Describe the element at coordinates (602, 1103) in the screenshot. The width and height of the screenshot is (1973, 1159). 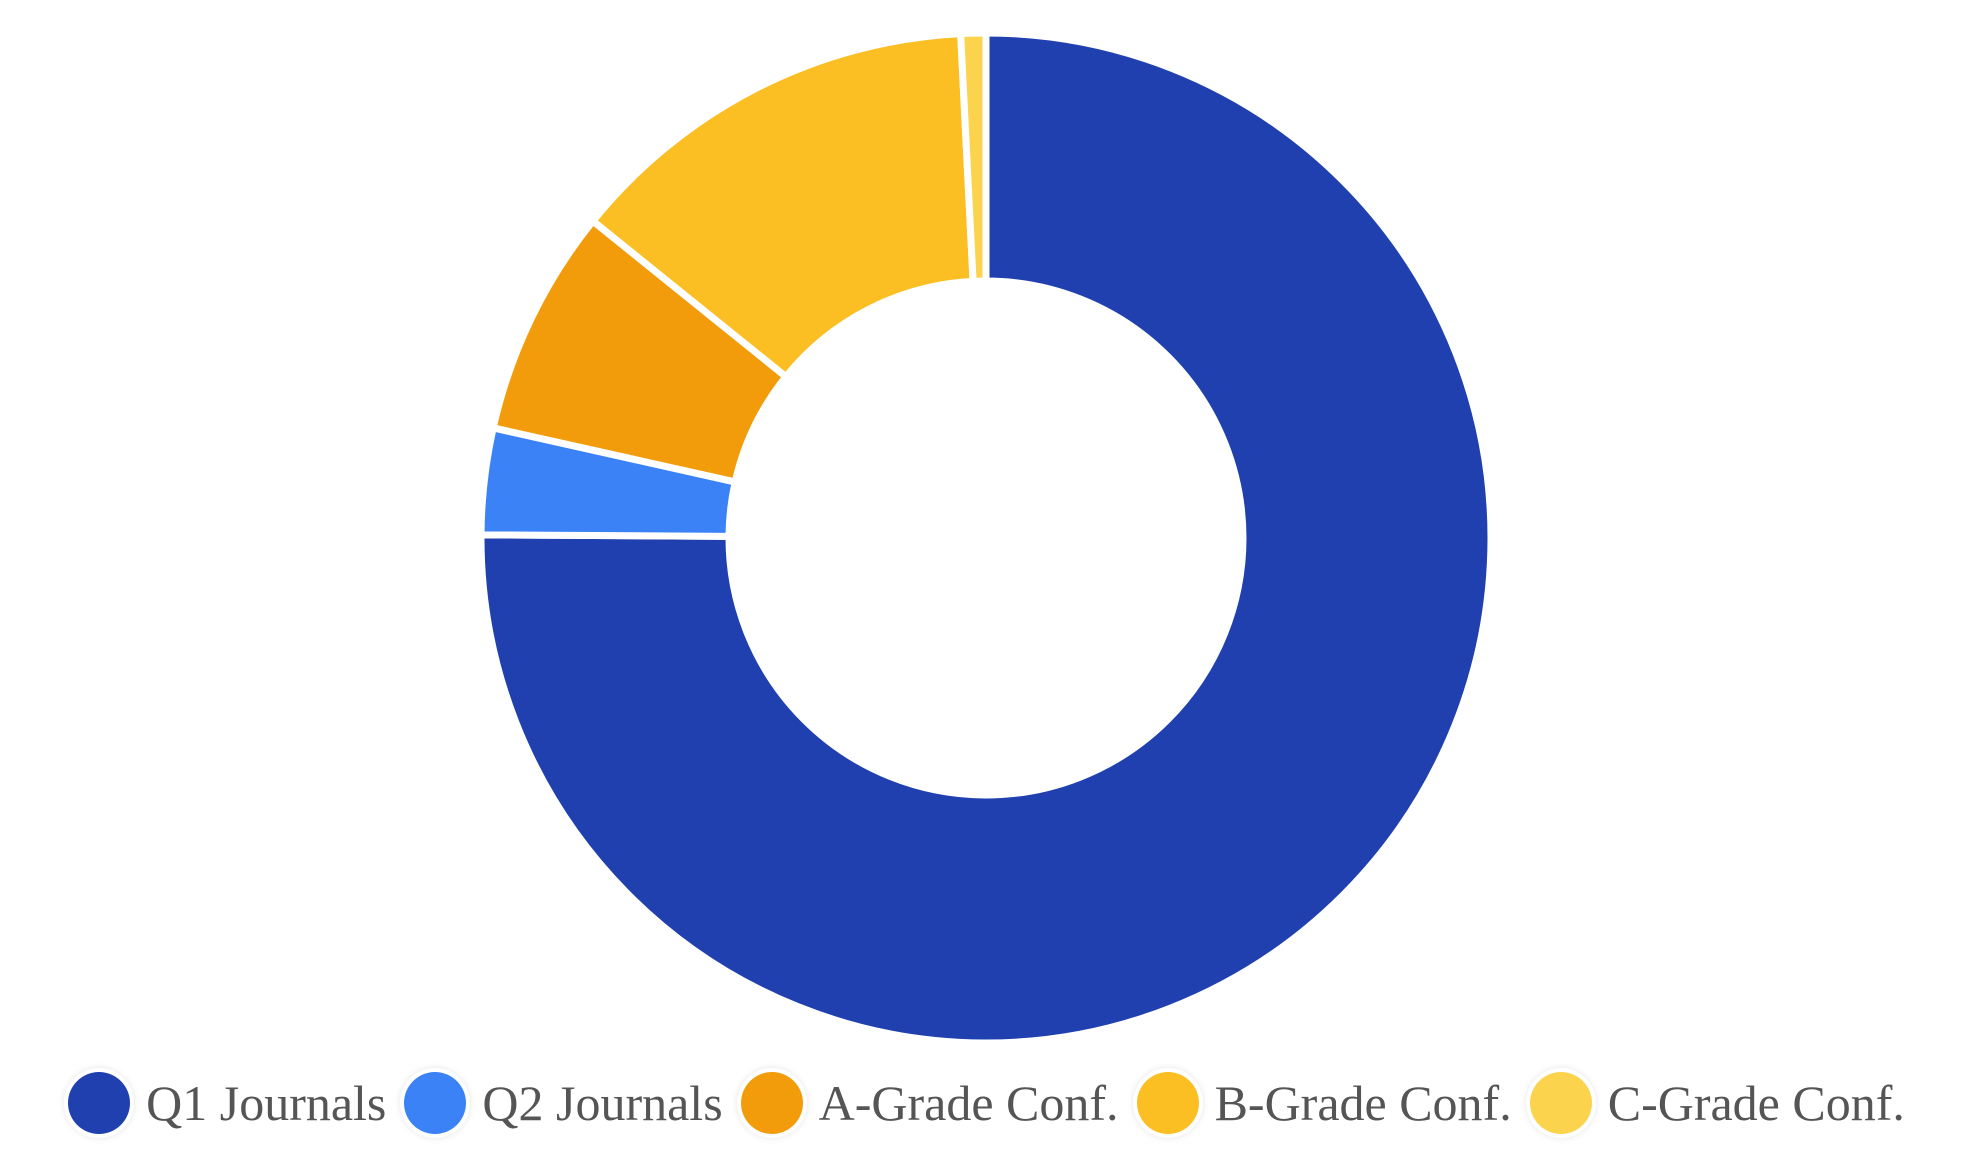
I see `legend-label: Q2 Journals` at that location.